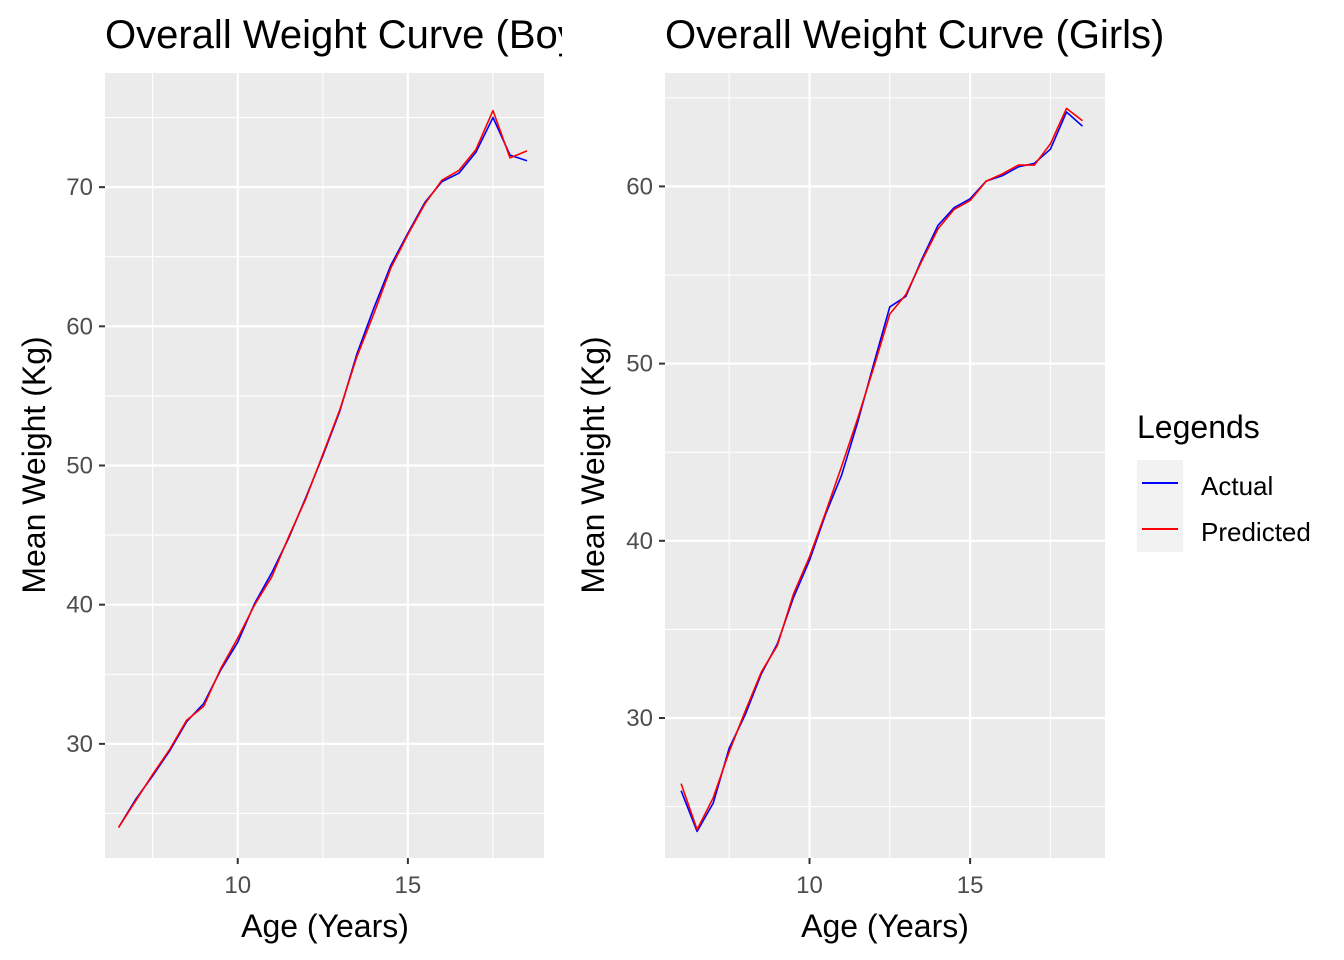 Image resolution: width=1344 pixels, height=960 pixels. What do you see at coordinates (237, 885) in the screenshot?
I see `boys-x-tick-label: 10` at bounding box center [237, 885].